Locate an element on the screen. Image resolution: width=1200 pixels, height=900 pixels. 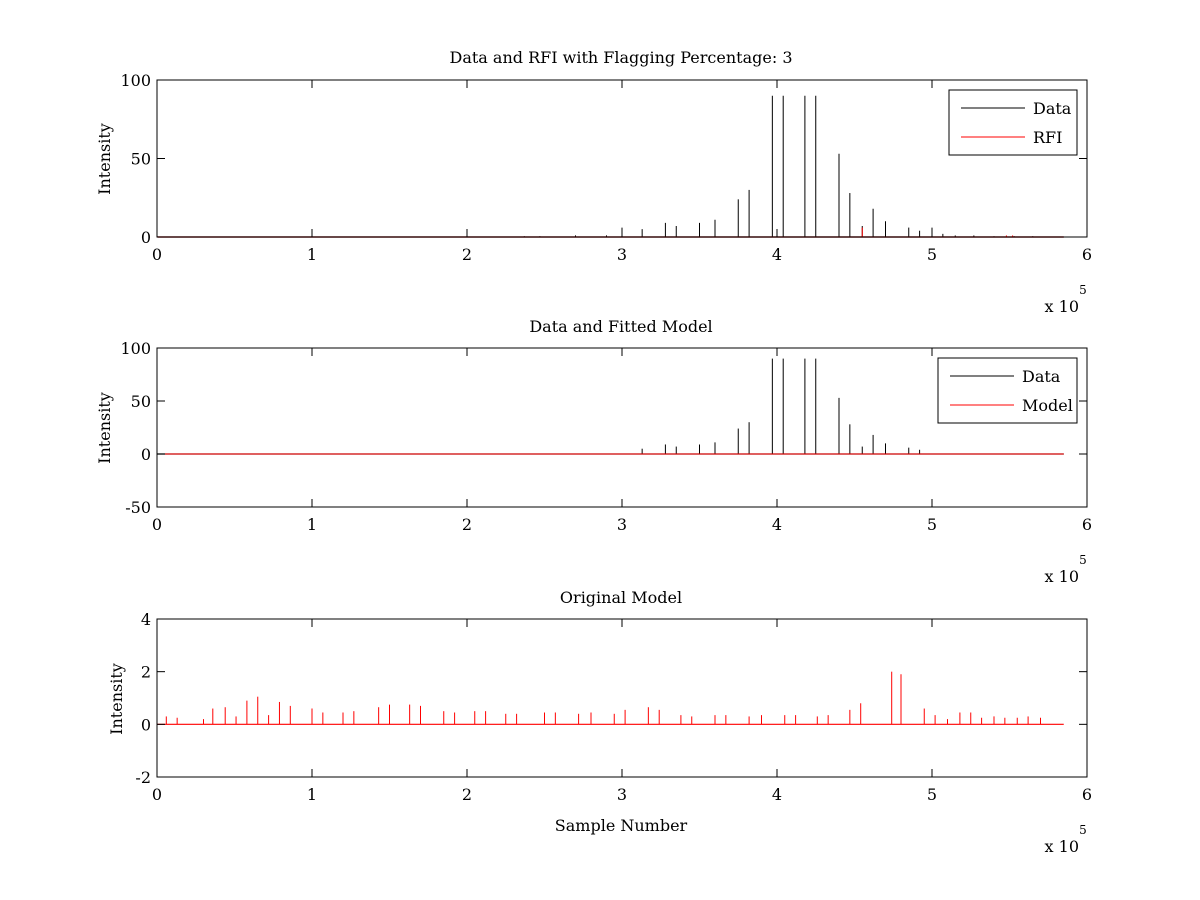
legend: Data RFI is located at coordinates (1013, 122).